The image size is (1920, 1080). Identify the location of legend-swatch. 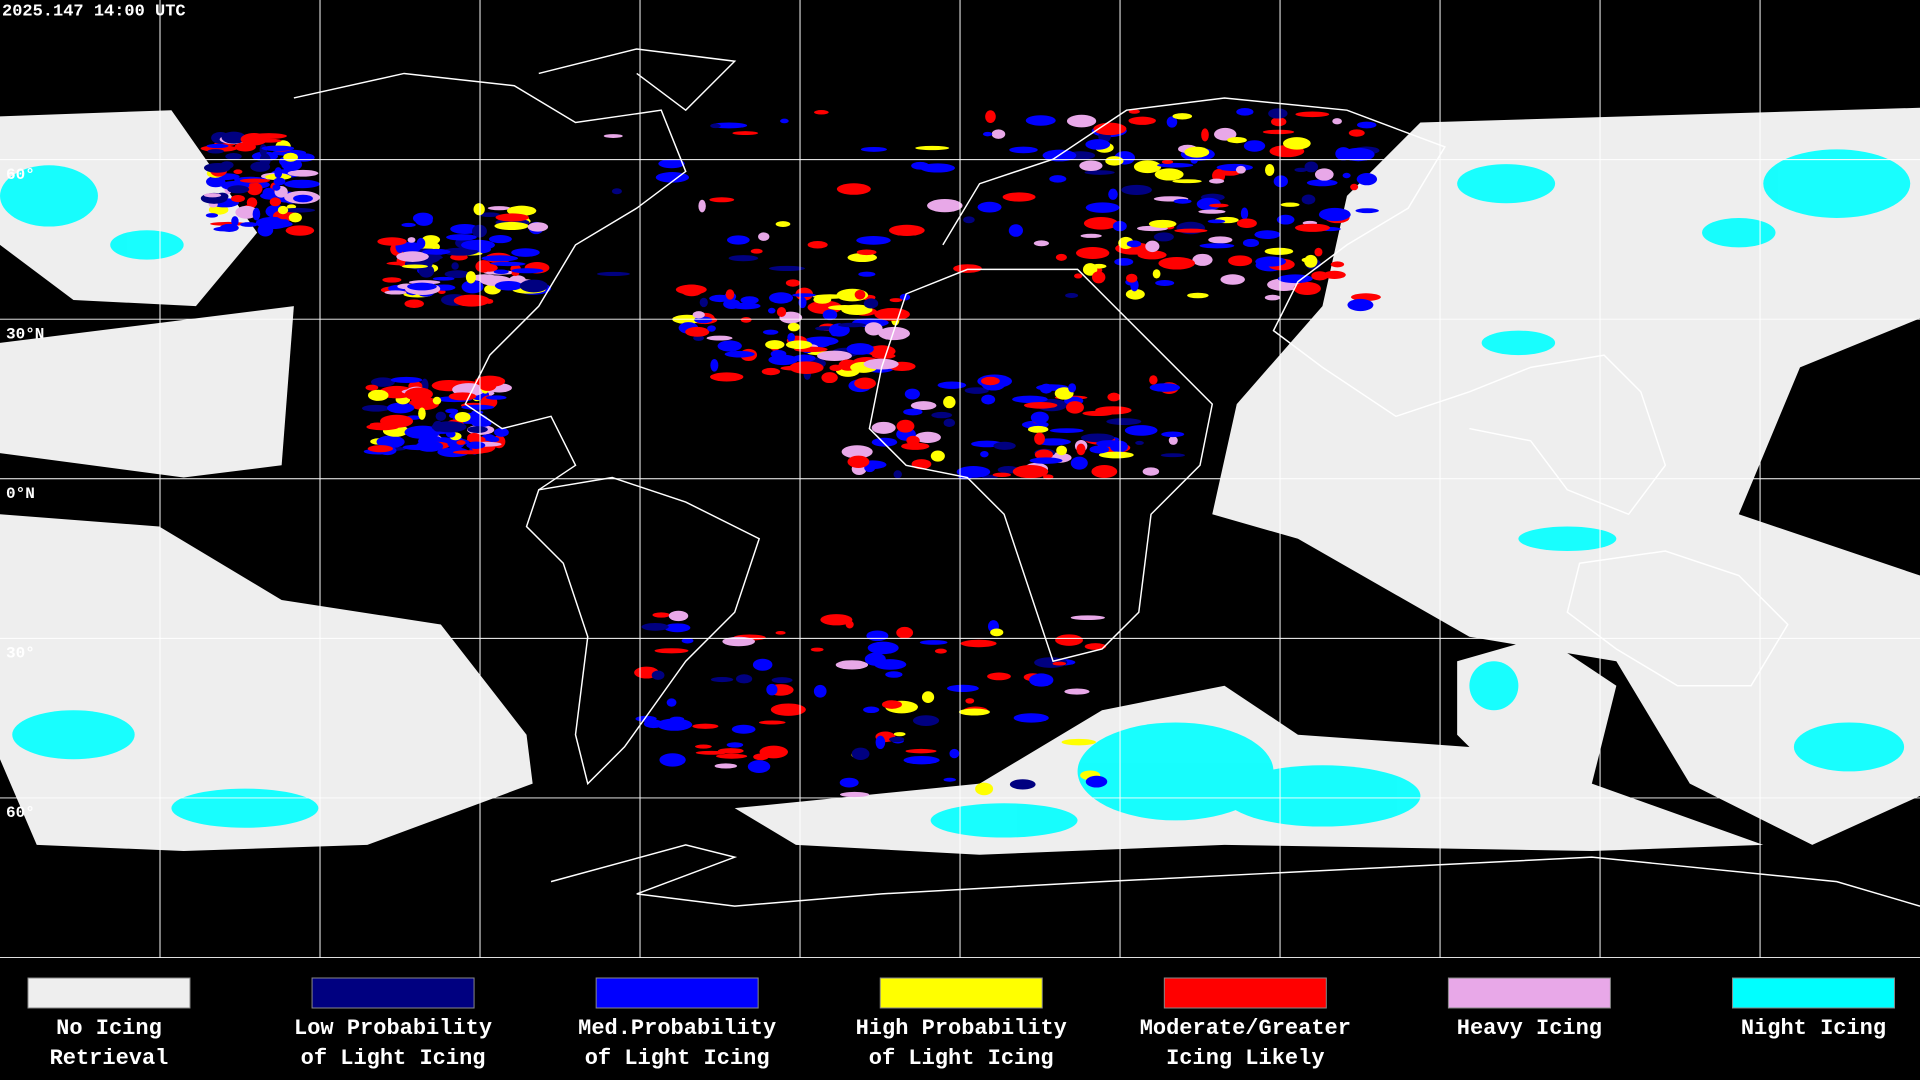
(1245, 993).